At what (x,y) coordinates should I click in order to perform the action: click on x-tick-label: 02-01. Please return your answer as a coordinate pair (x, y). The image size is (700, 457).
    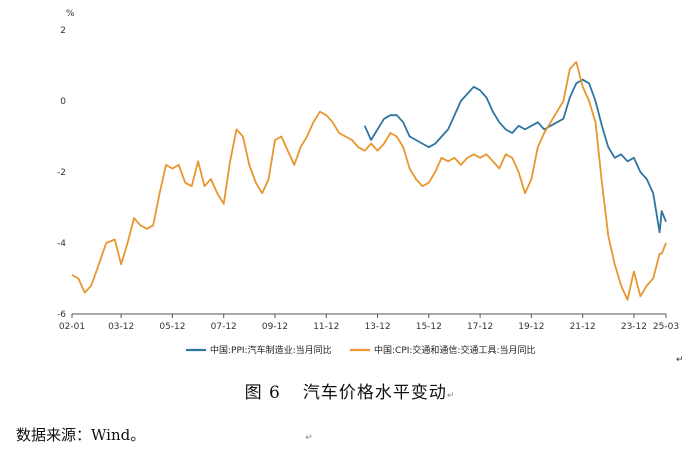
    Looking at the image, I should click on (72, 327).